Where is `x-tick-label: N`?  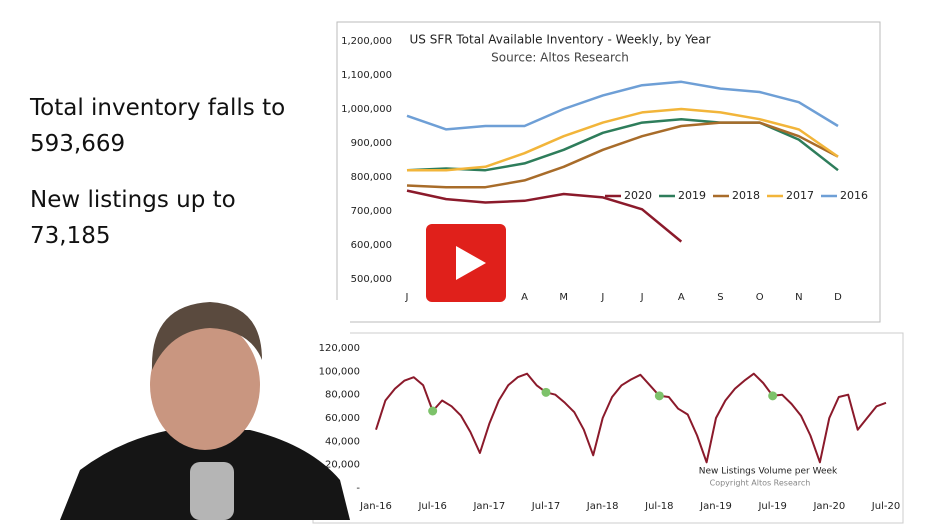
x-tick-label: N is located at coordinates (798, 297).